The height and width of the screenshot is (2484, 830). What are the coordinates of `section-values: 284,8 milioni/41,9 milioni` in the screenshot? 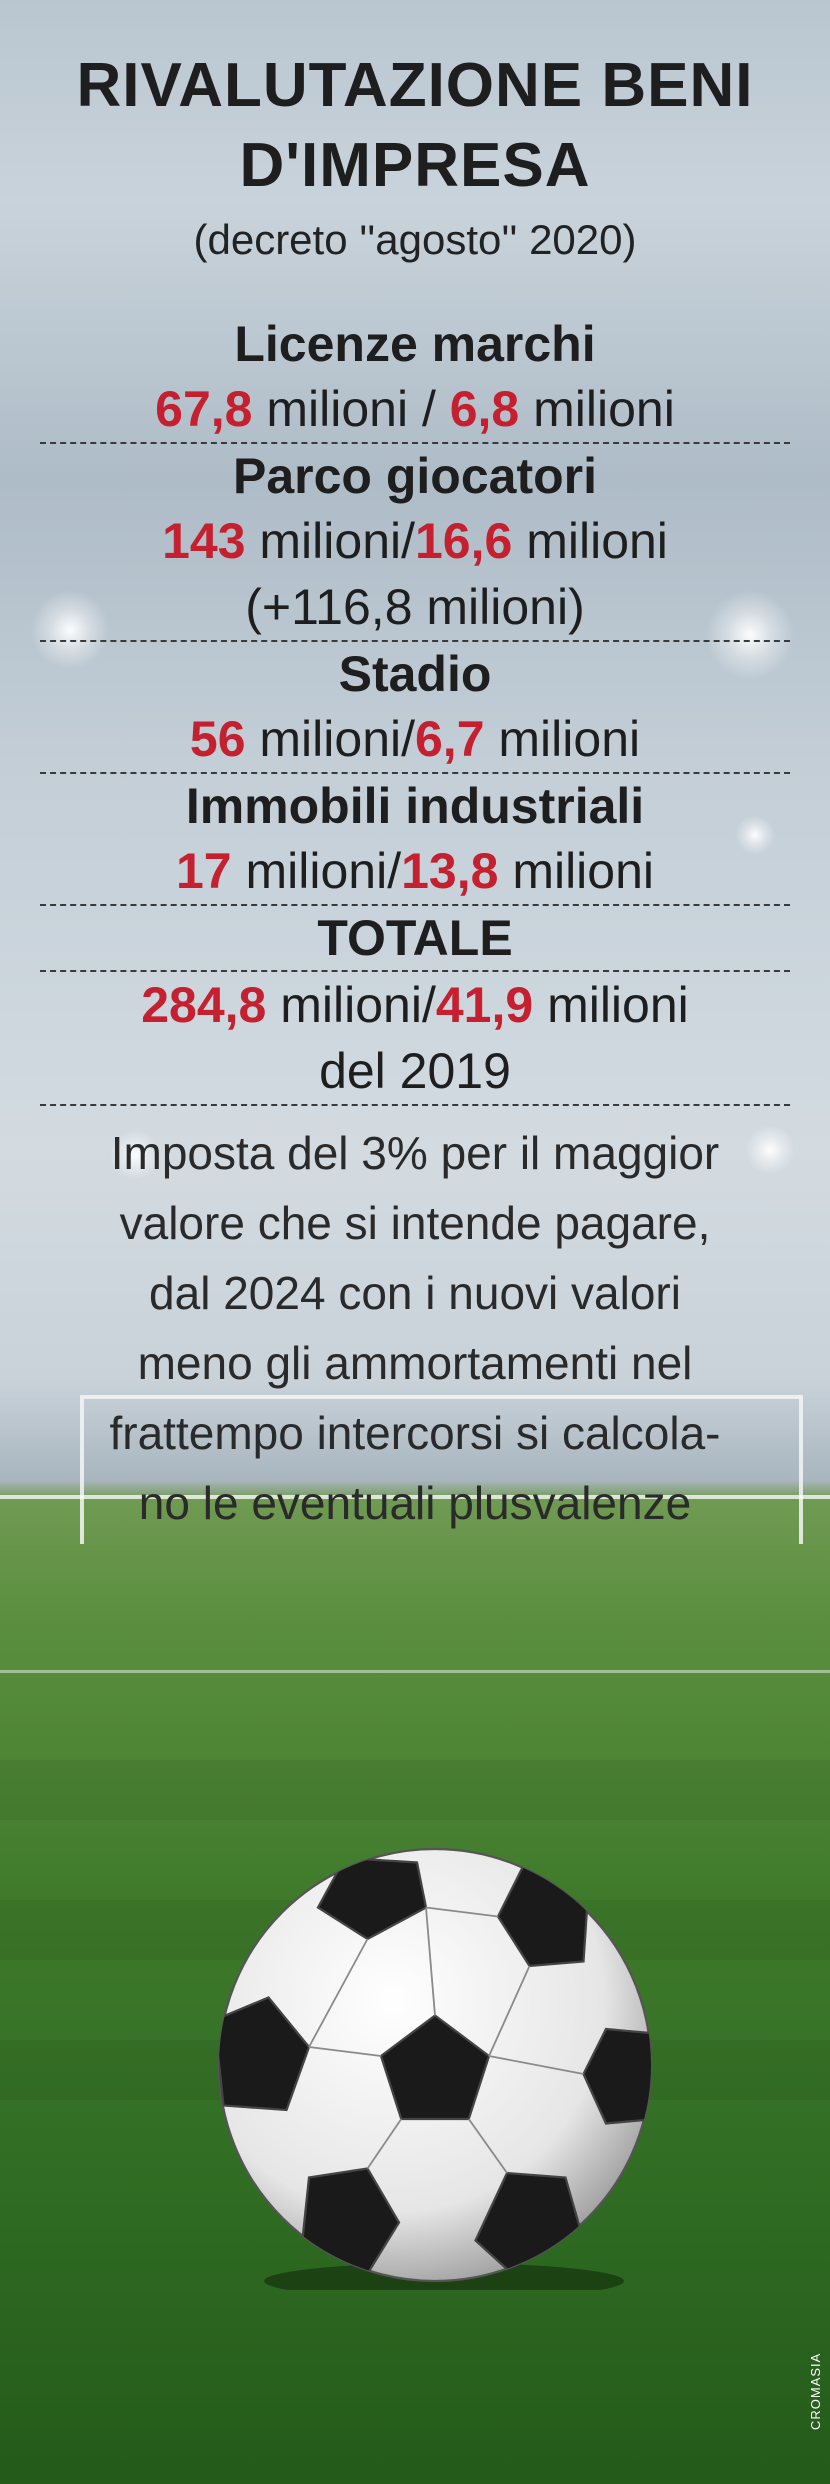 It's located at (415, 1005).